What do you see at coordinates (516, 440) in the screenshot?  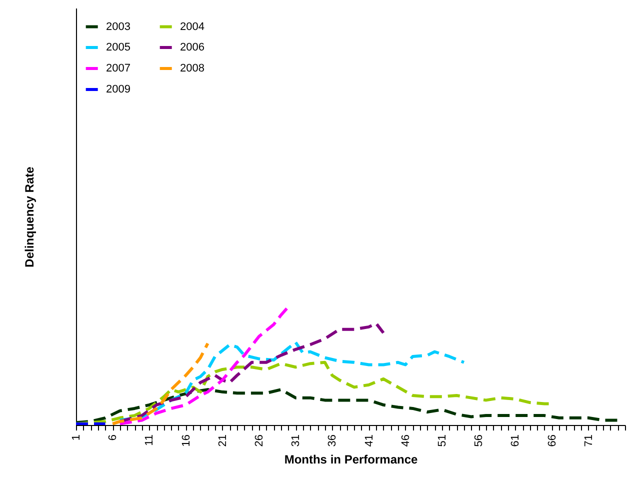 I see `x-tick-label: 61` at bounding box center [516, 440].